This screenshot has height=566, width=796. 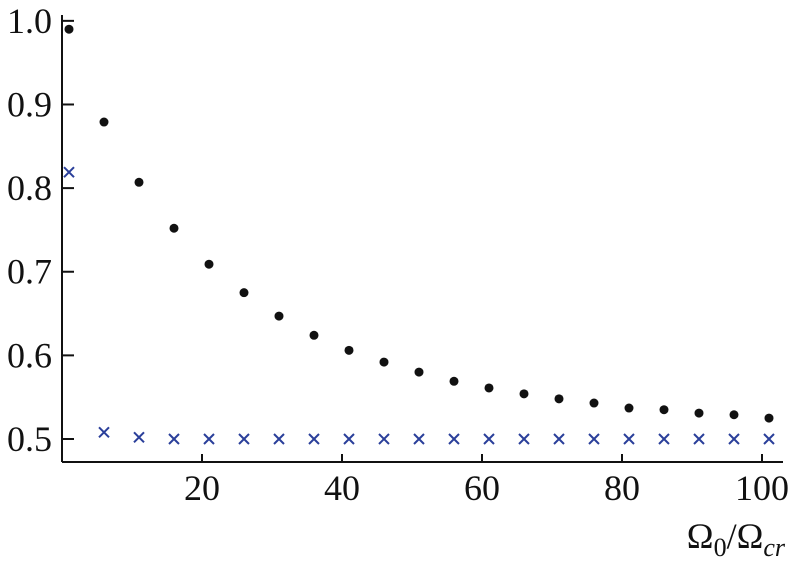 I want to click on y-tick-label: 0.5, so click(x=29, y=439).